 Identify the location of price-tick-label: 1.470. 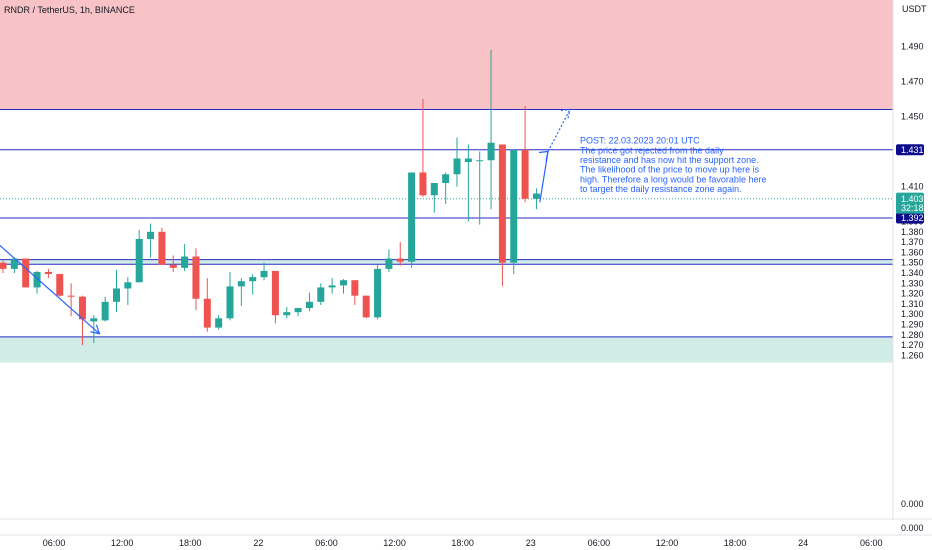
(912, 82).